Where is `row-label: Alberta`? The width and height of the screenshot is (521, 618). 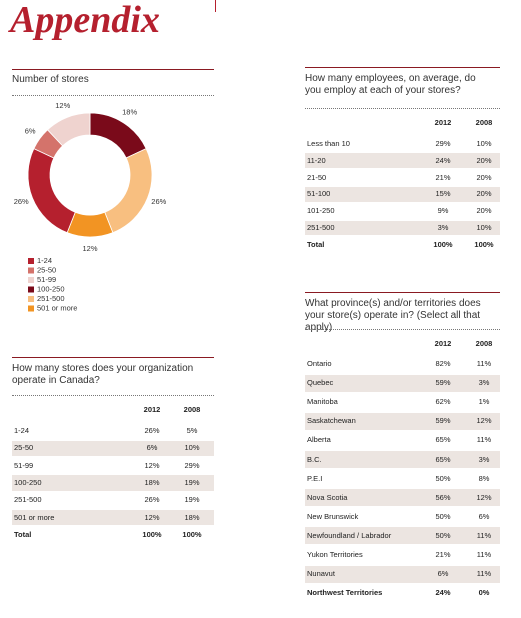
row-label: Alberta is located at coordinates (319, 440).